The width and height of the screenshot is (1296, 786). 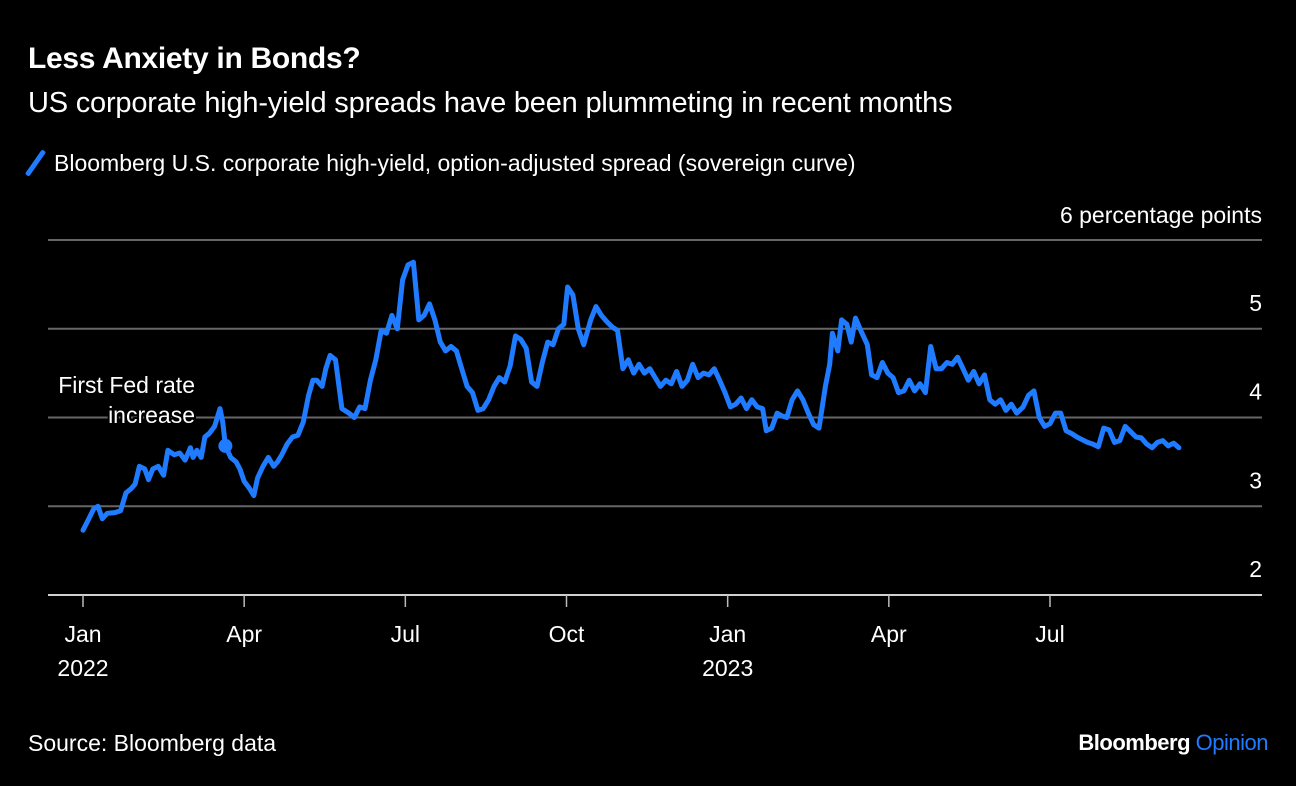 I want to click on y-tick-label: 5, so click(x=1255, y=303).